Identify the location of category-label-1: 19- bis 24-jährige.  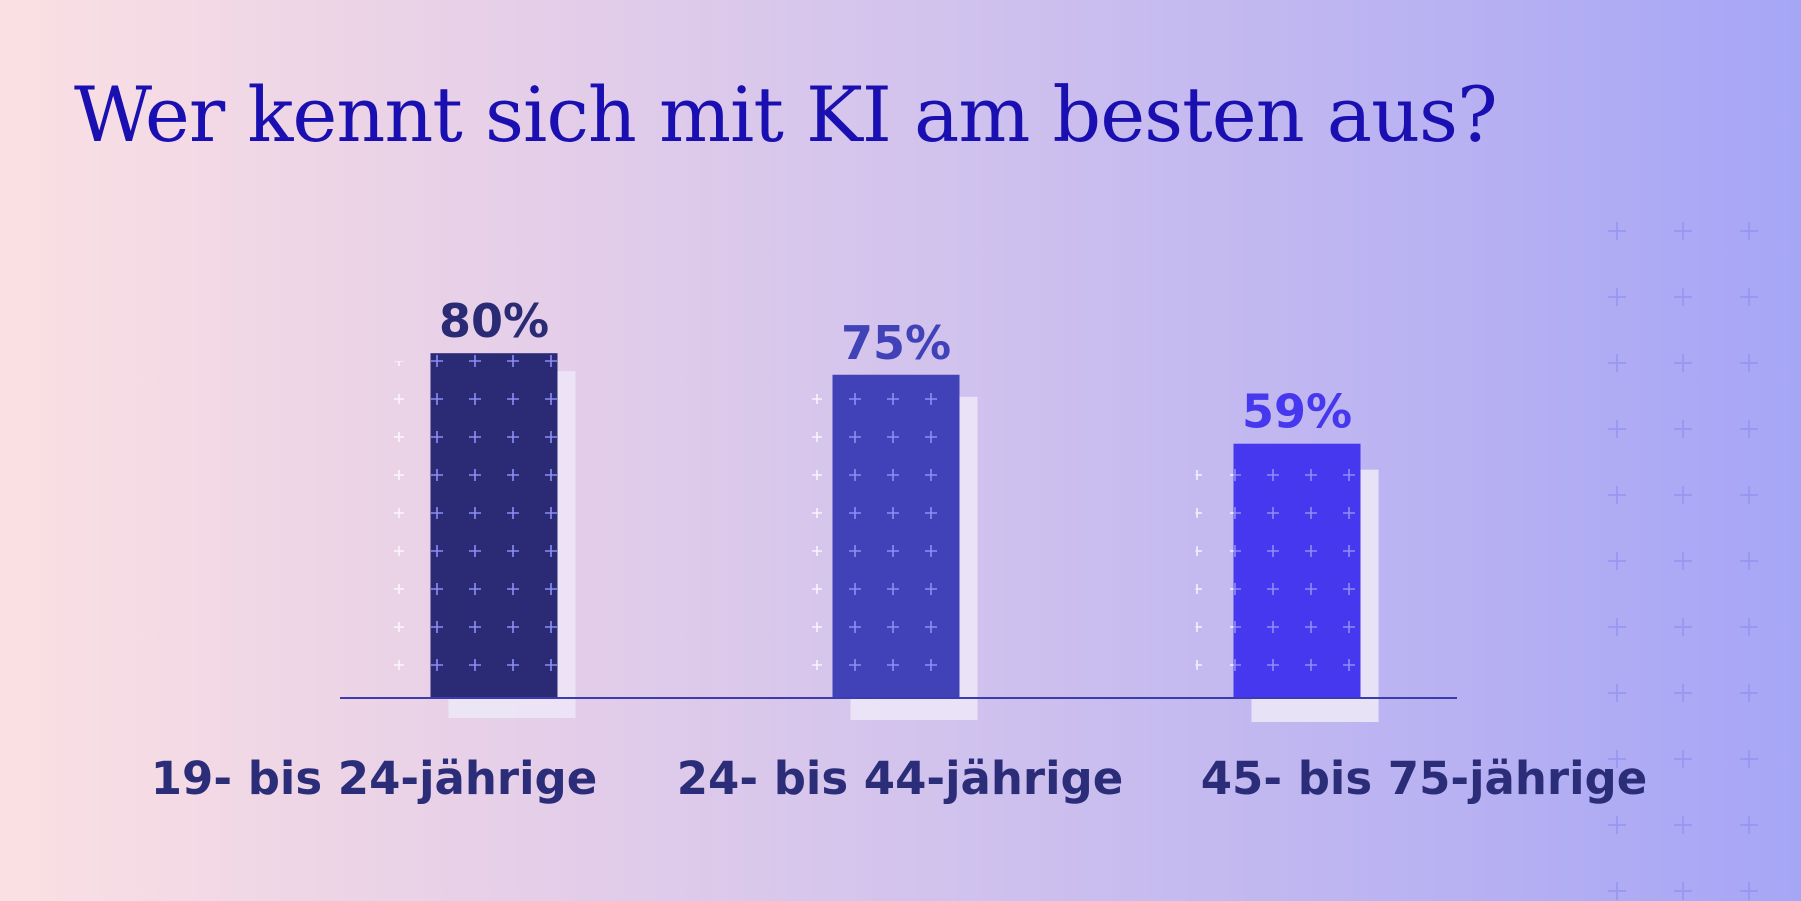
(374, 778).